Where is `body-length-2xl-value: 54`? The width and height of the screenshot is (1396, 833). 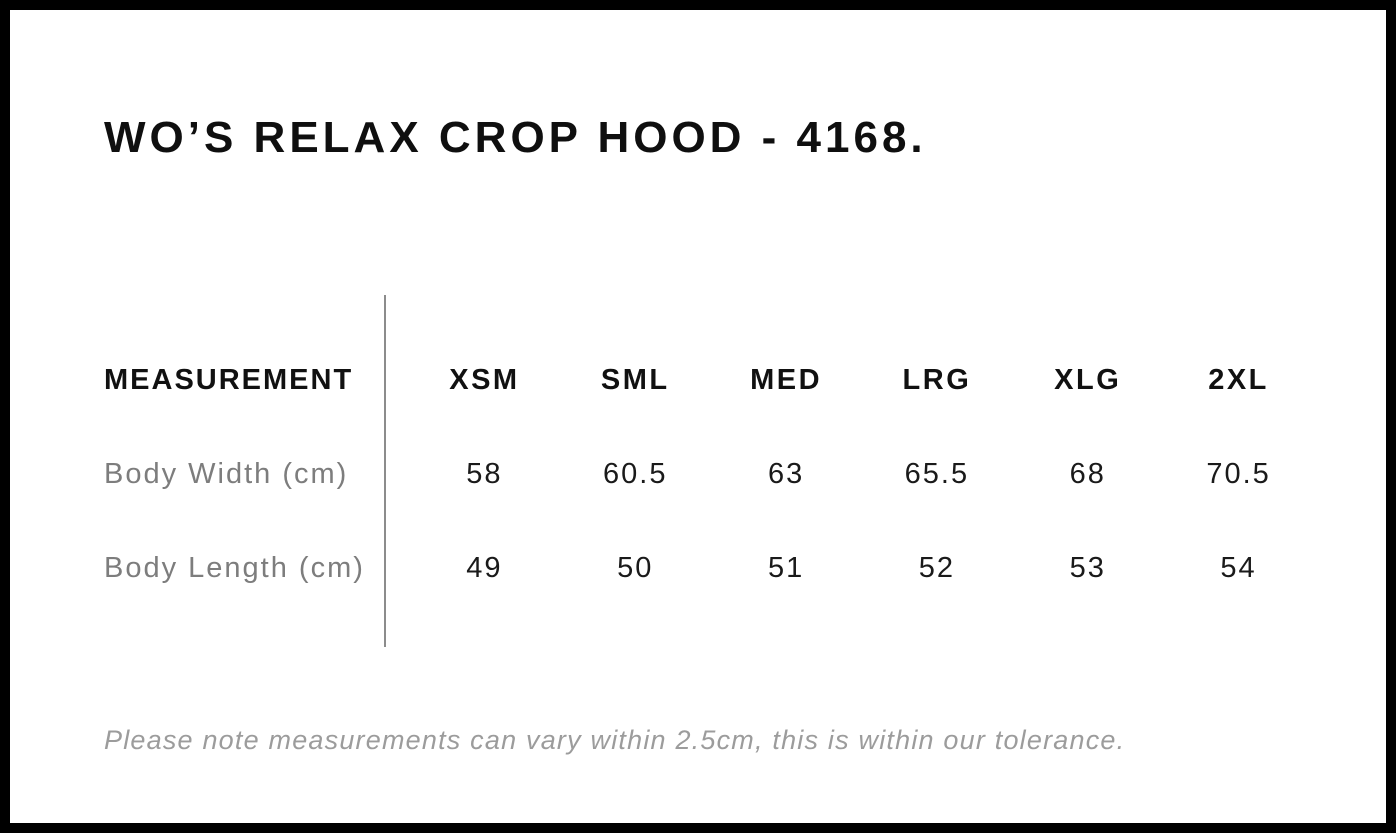
body-length-2xl-value: 54 is located at coordinates (1238, 567).